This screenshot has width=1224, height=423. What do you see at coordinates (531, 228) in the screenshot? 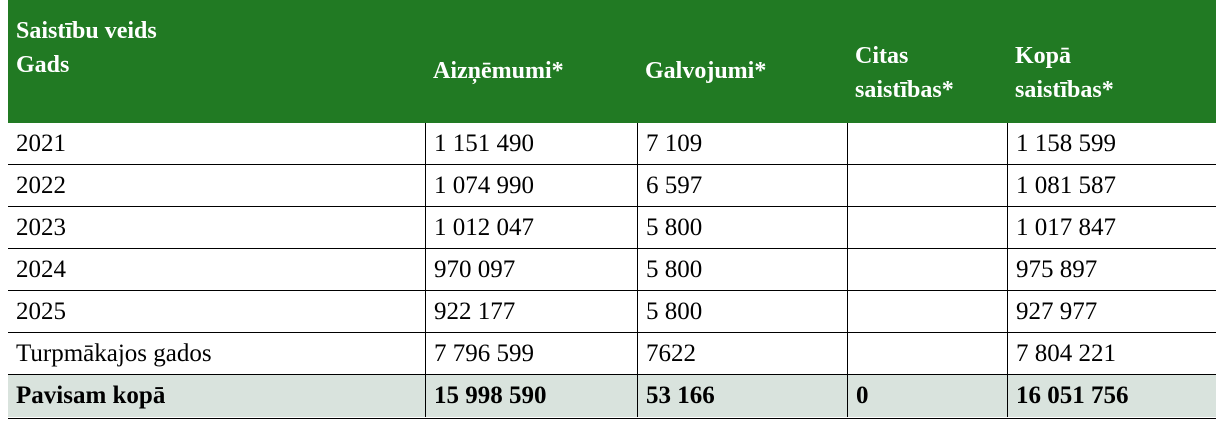
I see `table-cell: 1 012 047` at bounding box center [531, 228].